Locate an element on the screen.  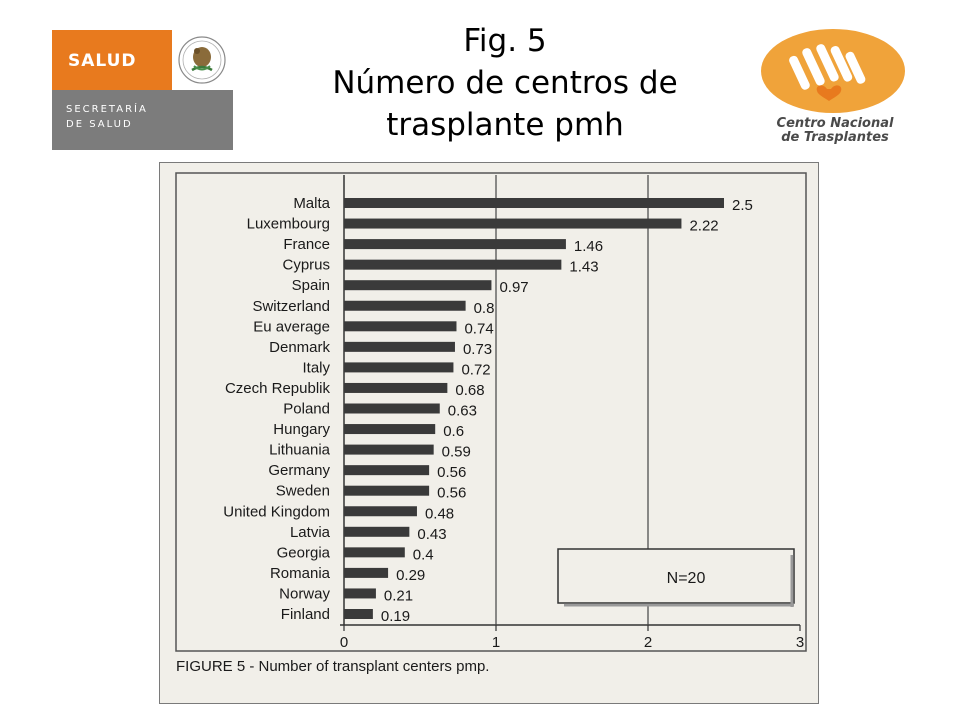
bar-romania is located at coordinates (366, 572).